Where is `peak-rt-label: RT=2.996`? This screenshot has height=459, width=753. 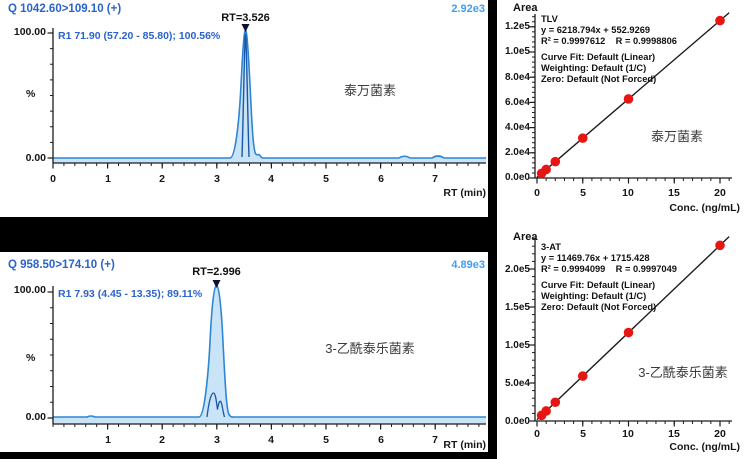 peak-rt-label: RT=2.996 is located at coordinates (216, 272).